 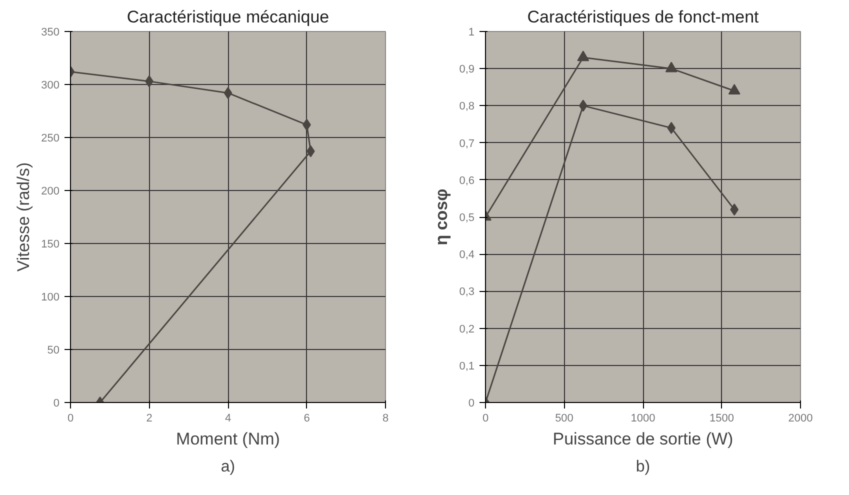 What do you see at coordinates (442, 217) in the screenshot?
I see `y-axis-title: η cosφ` at bounding box center [442, 217].